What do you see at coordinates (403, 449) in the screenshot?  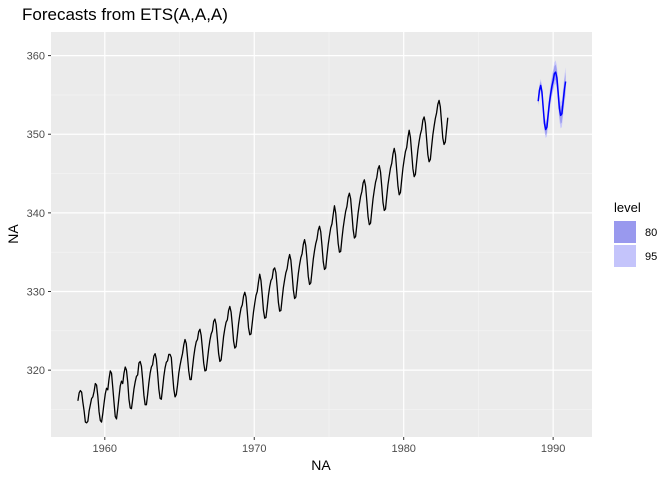 I see `x-tick-label: 1980` at bounding box center [403, 449].